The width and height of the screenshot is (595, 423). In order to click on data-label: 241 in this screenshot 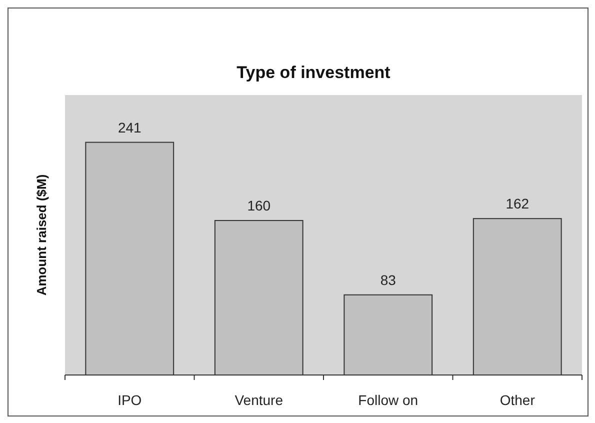, I will do `click(130, 127)`.